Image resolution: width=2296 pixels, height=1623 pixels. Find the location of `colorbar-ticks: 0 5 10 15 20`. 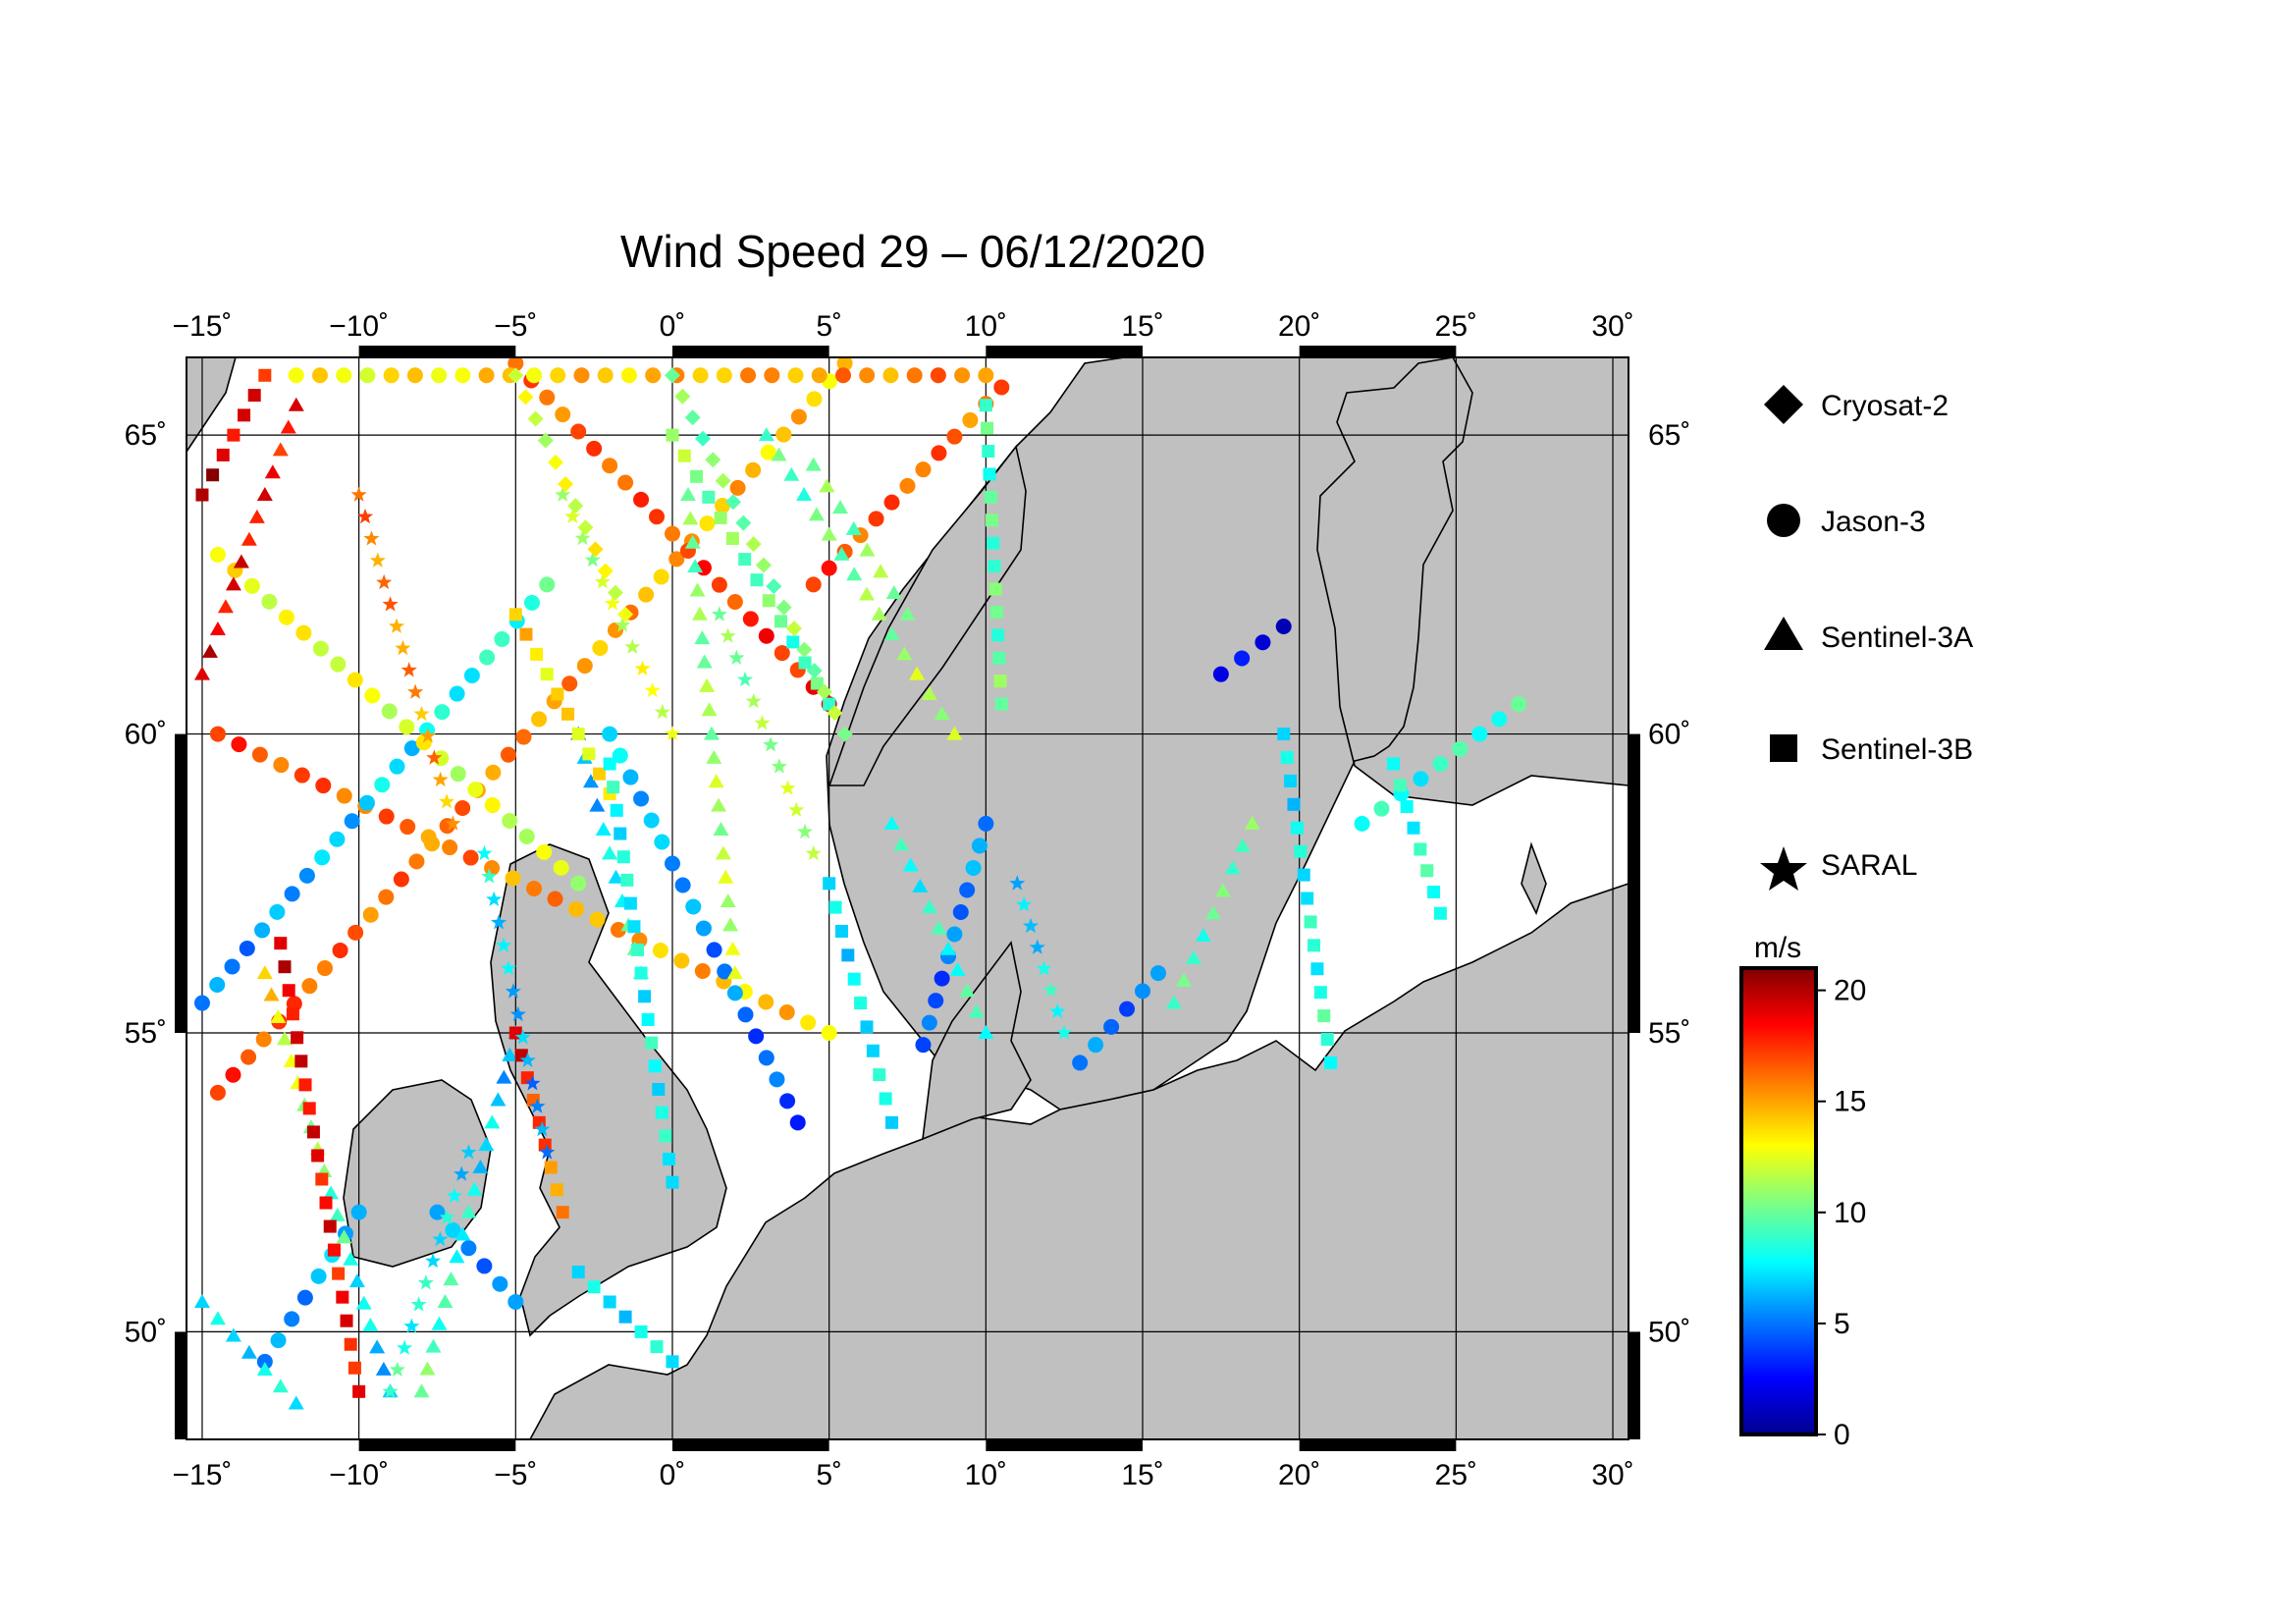

colorbar-ticks: 0 5 10 15 20 is located at coordinates (1841, 1213).